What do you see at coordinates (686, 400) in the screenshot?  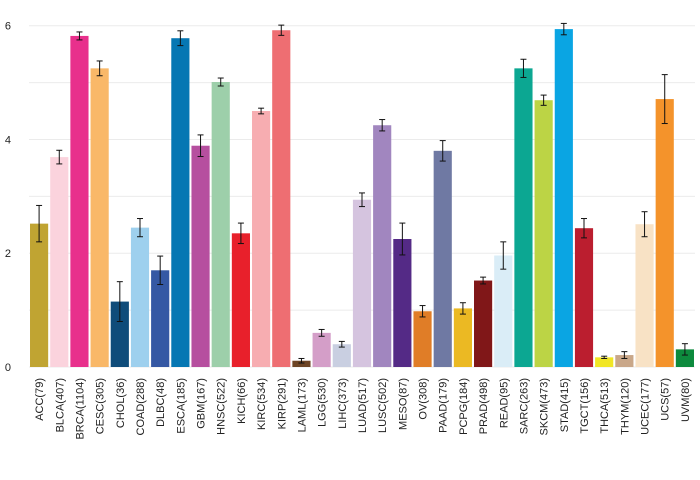 I see `x-tick-label: UVM(80)` at bounding box center [686, 400].